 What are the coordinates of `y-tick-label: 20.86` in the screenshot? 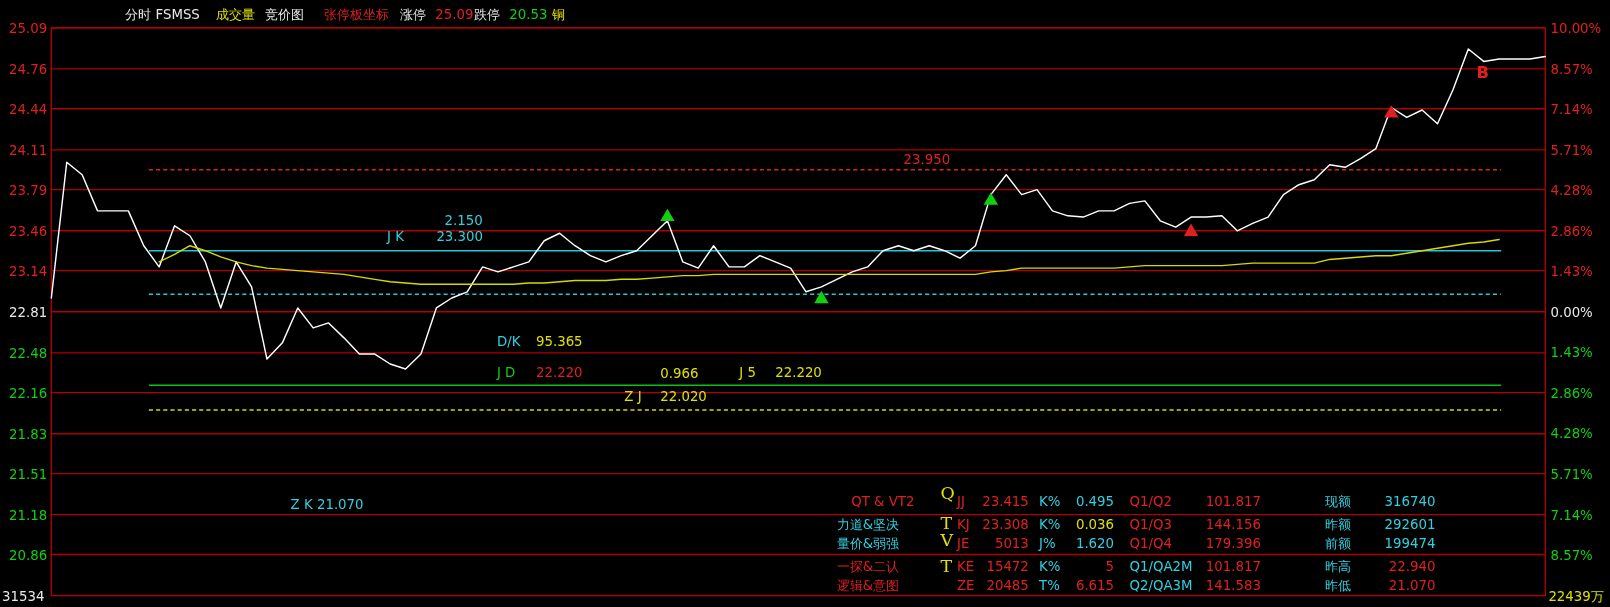 It's located at (28, 555).